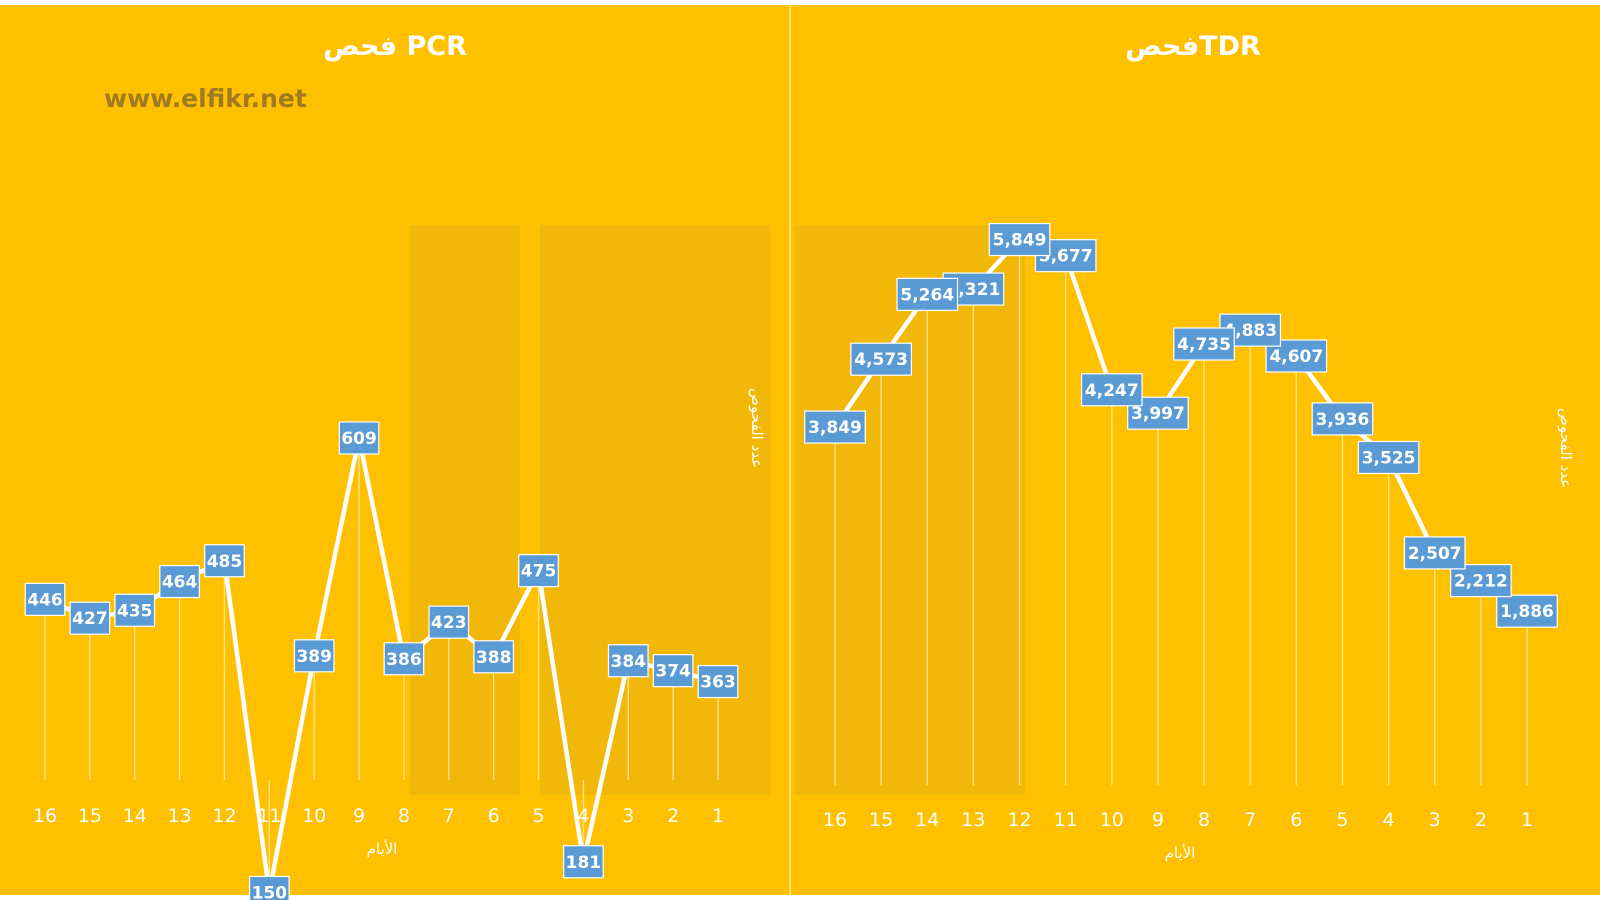  I want to click on pcr-x-tick-7: 7, so click(449, 816).